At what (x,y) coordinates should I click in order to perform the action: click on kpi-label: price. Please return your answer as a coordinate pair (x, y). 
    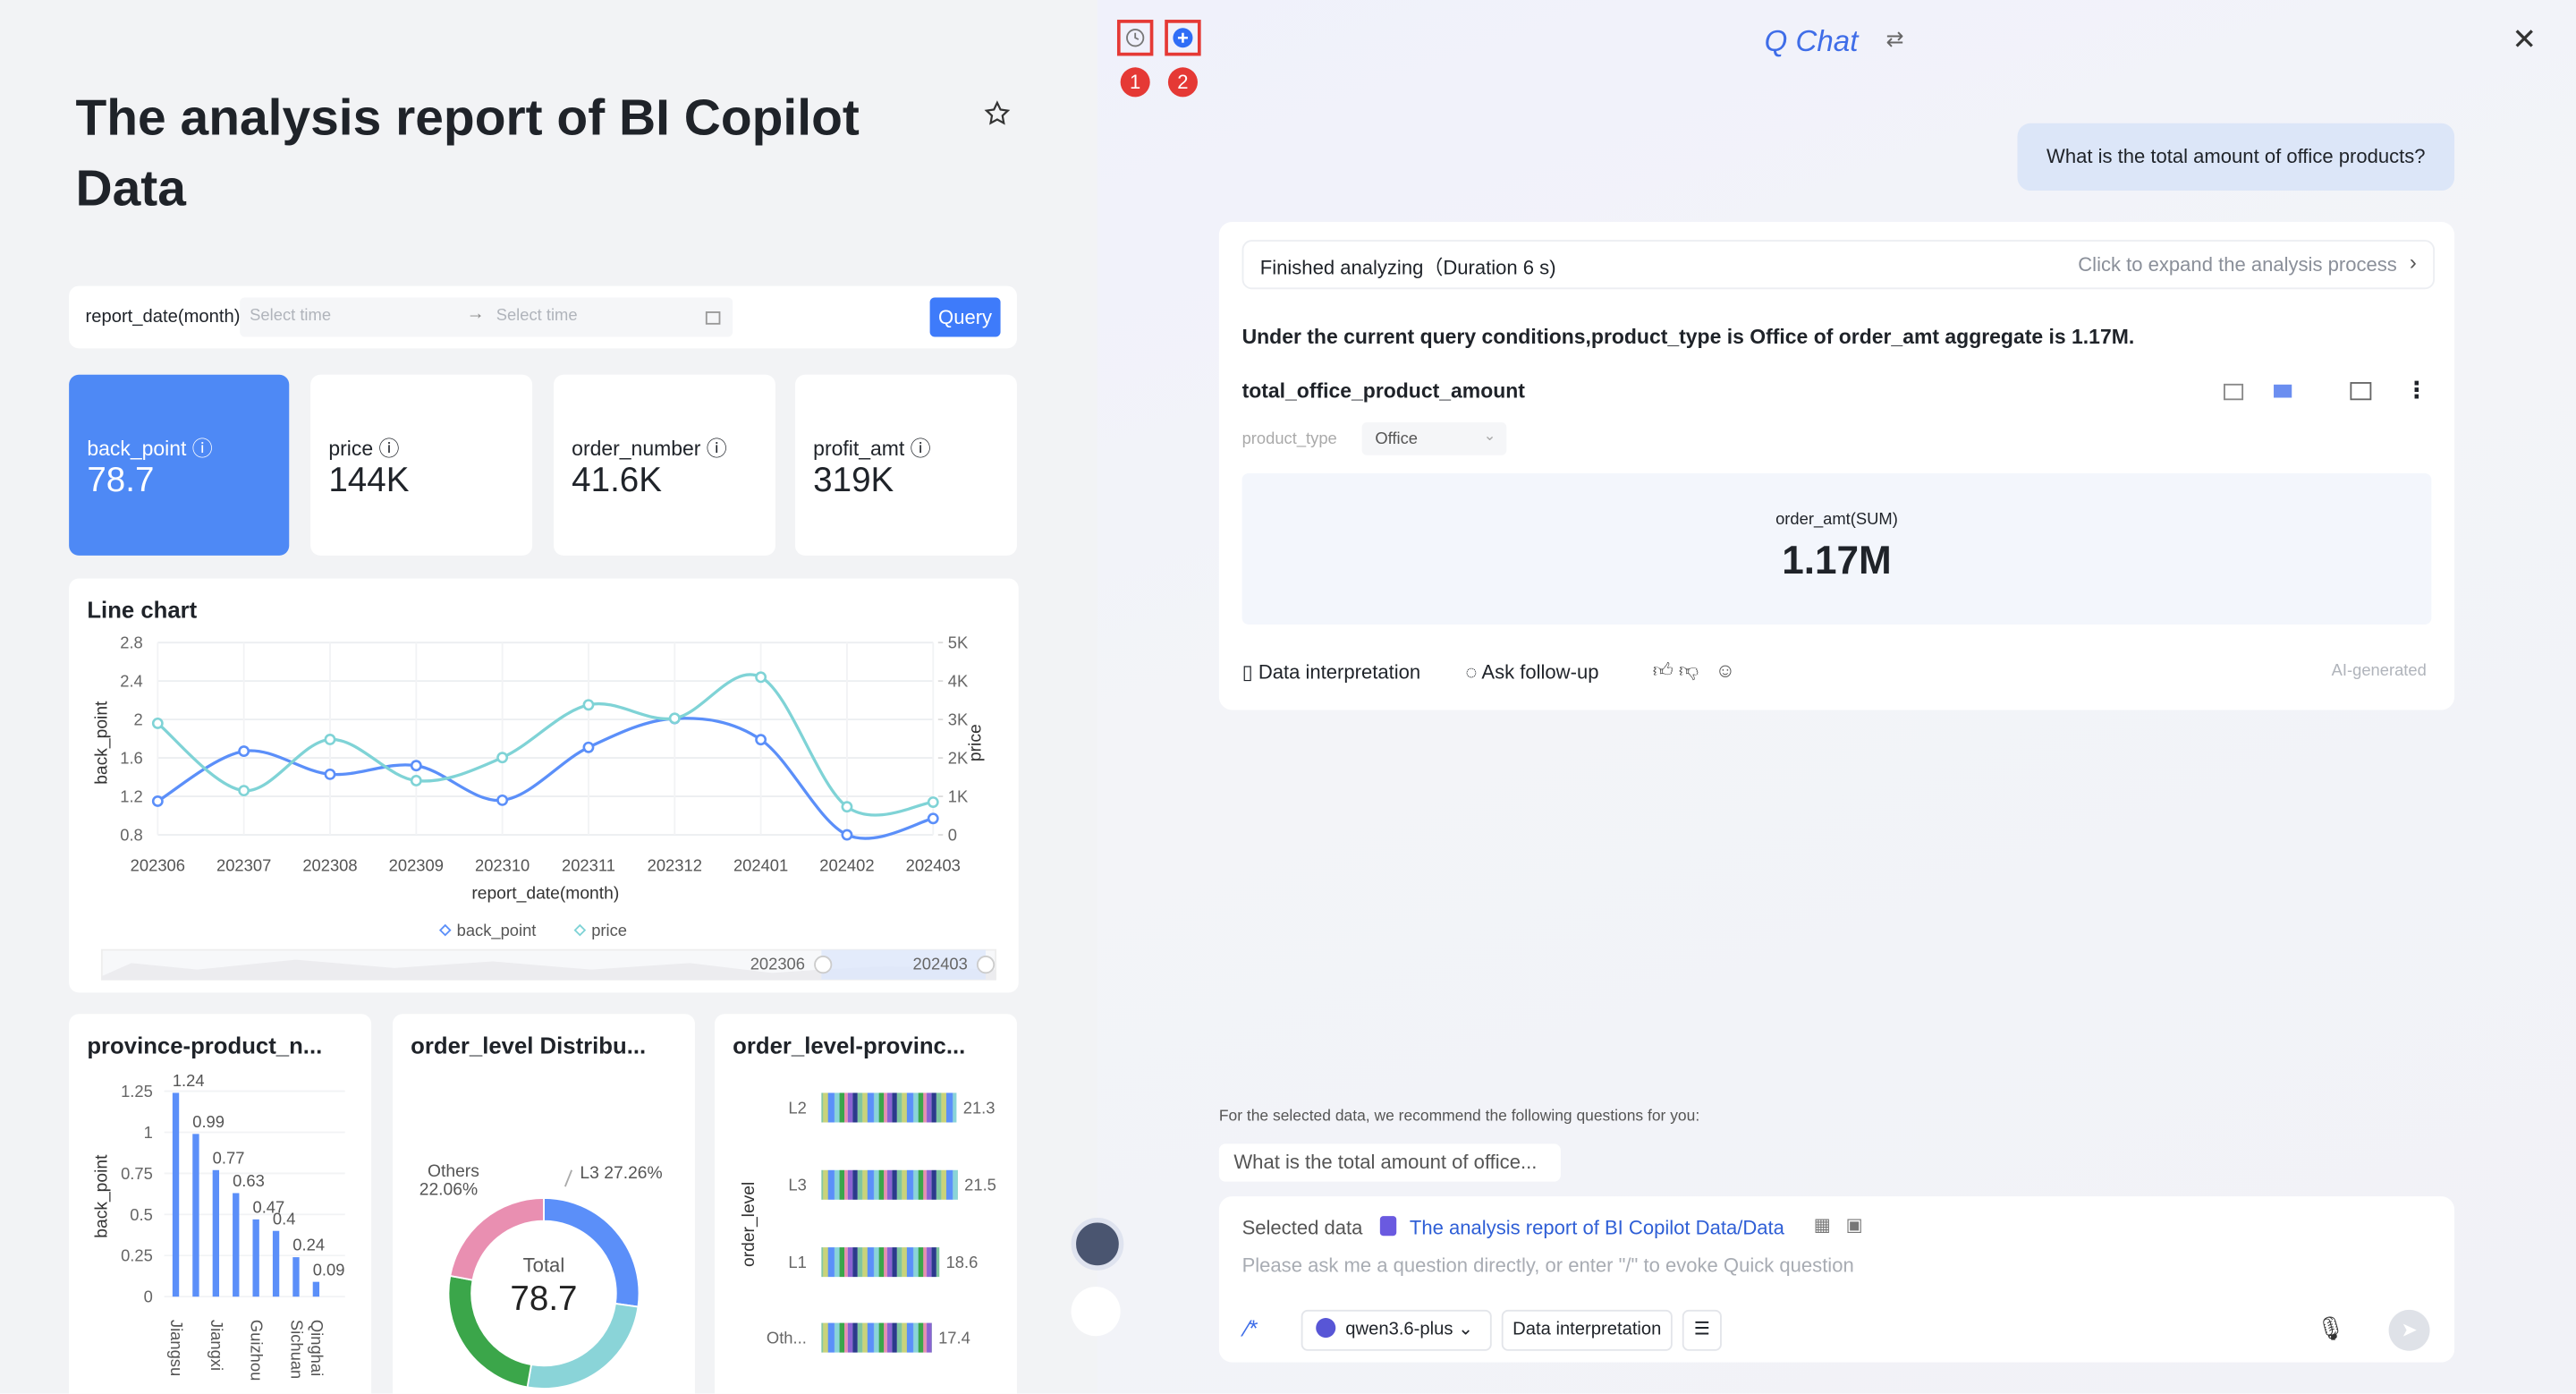
    Looking at the image, I should click on (351, 449).